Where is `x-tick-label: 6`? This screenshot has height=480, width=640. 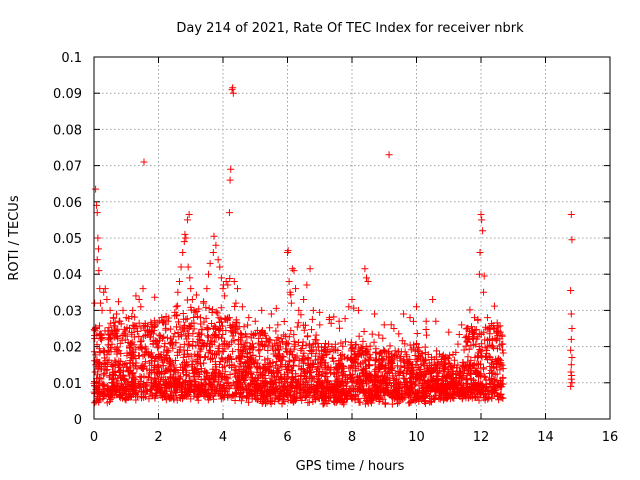
x-tick-label: 6 is located at coordinates (287, 437).